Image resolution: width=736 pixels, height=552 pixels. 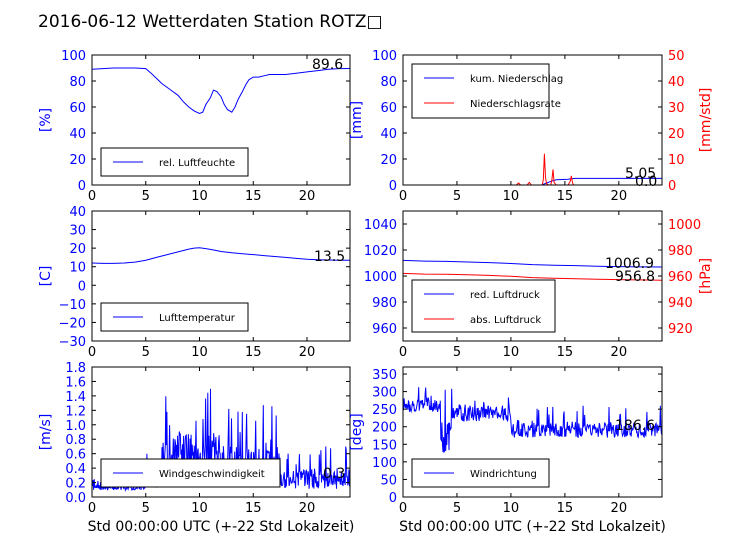 What do you see at coordinates (197, 318) in the screenshot?
I see `legend-label: Lufttemperatur` at bounding box center [197, 318].